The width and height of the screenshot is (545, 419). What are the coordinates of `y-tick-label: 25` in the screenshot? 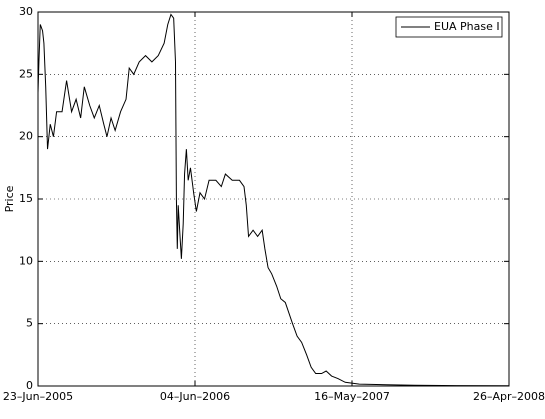 It's located at (26, 73).